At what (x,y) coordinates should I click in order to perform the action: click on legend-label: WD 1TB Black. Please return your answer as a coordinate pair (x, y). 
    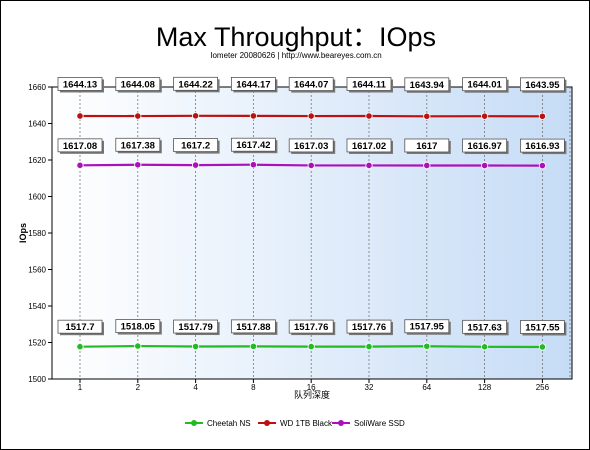
    Looking at the image, I should click on (306, 423).